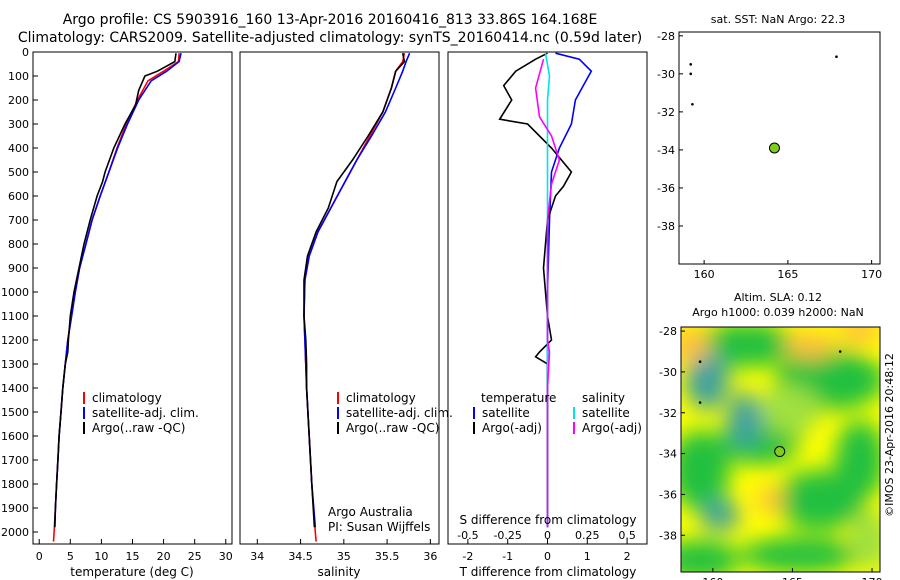 The width and height of the screenshot is (900, 580). I want to click on sla-map-title-line1: Altim. SLA: 0.12, so click(778, 297).